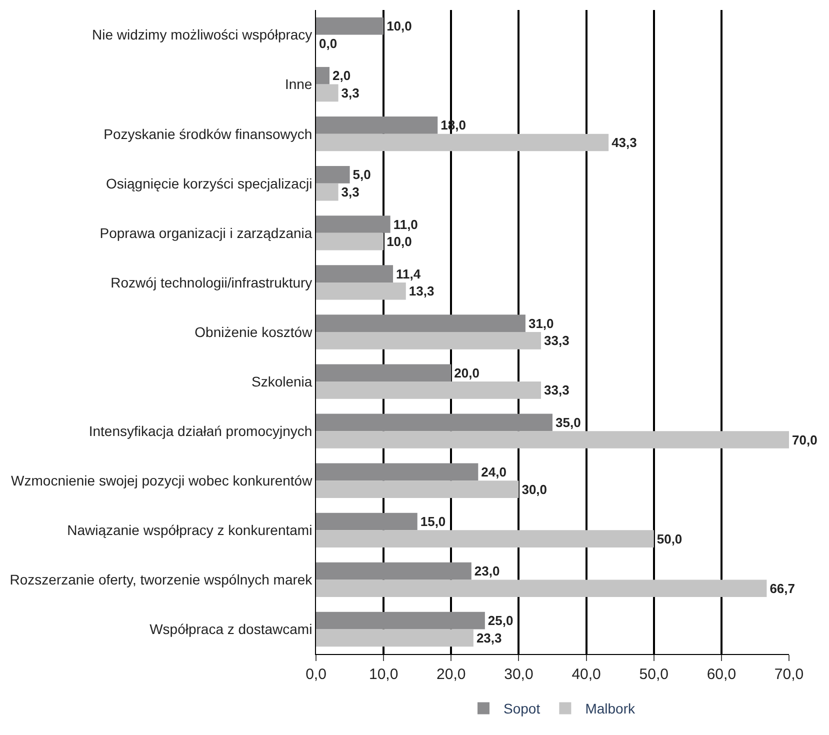 Image resolution: width=829 pixels, height=735 pixels. I want to click on y-tick-label: Intensyfikacja działań promocyjnych, so click(200, 430).